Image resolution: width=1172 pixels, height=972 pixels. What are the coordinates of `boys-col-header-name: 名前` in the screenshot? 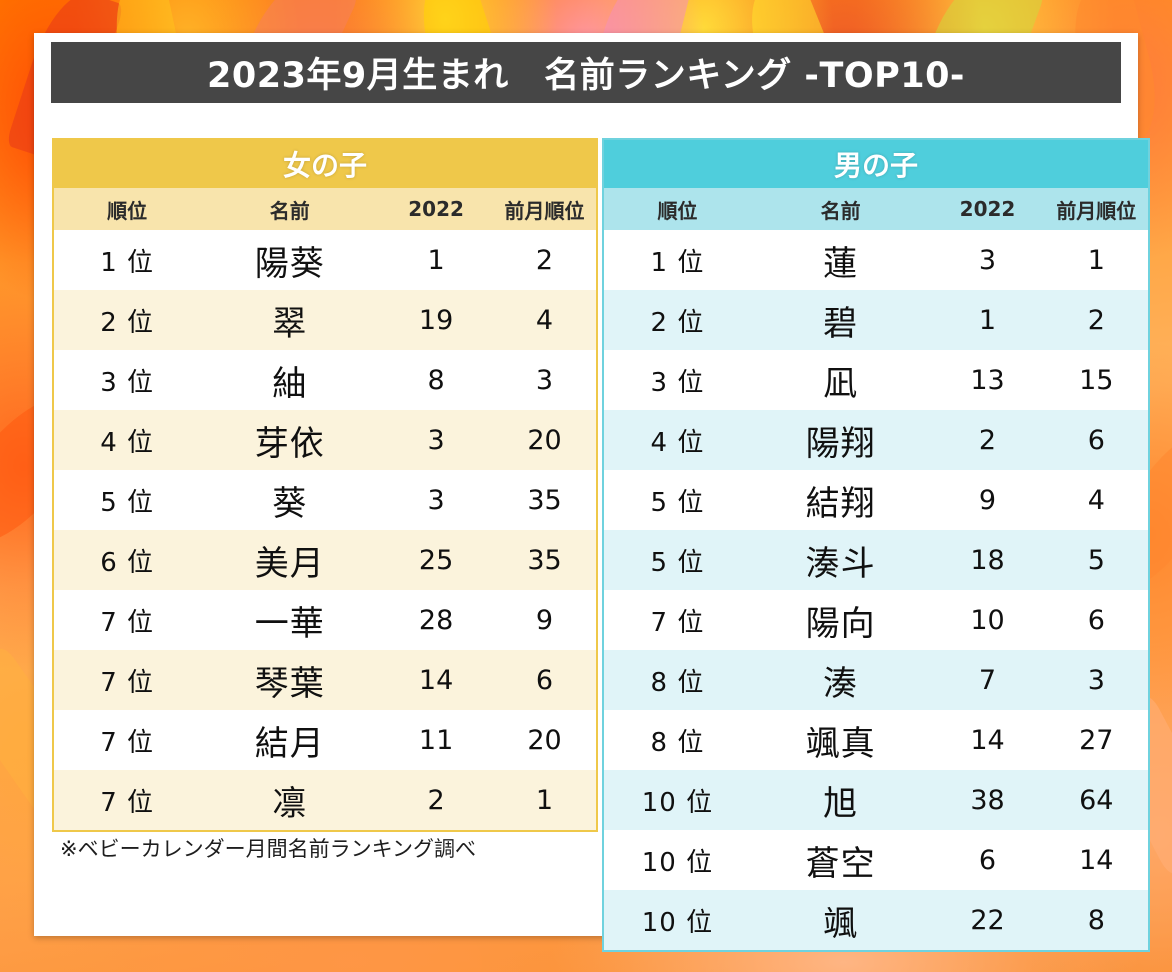 It's located at (840, 209).